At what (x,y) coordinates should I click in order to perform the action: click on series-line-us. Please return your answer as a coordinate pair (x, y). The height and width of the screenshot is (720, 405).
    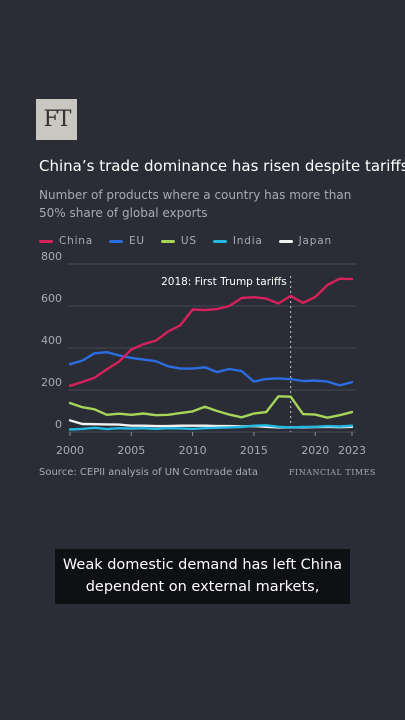
    Looking at the image, I should click on (211, 407).